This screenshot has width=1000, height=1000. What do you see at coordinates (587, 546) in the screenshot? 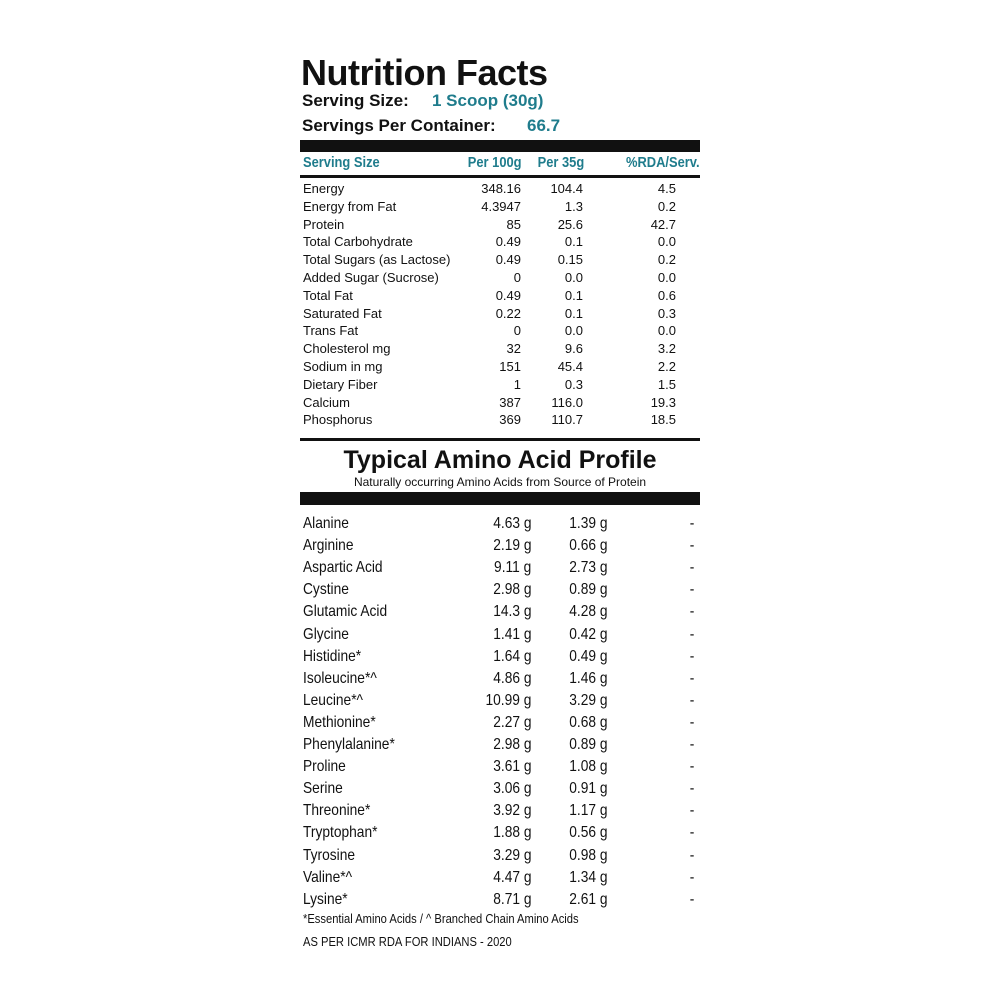
I see `amino-value: 0.66 g` at bounding box center [587, 546].